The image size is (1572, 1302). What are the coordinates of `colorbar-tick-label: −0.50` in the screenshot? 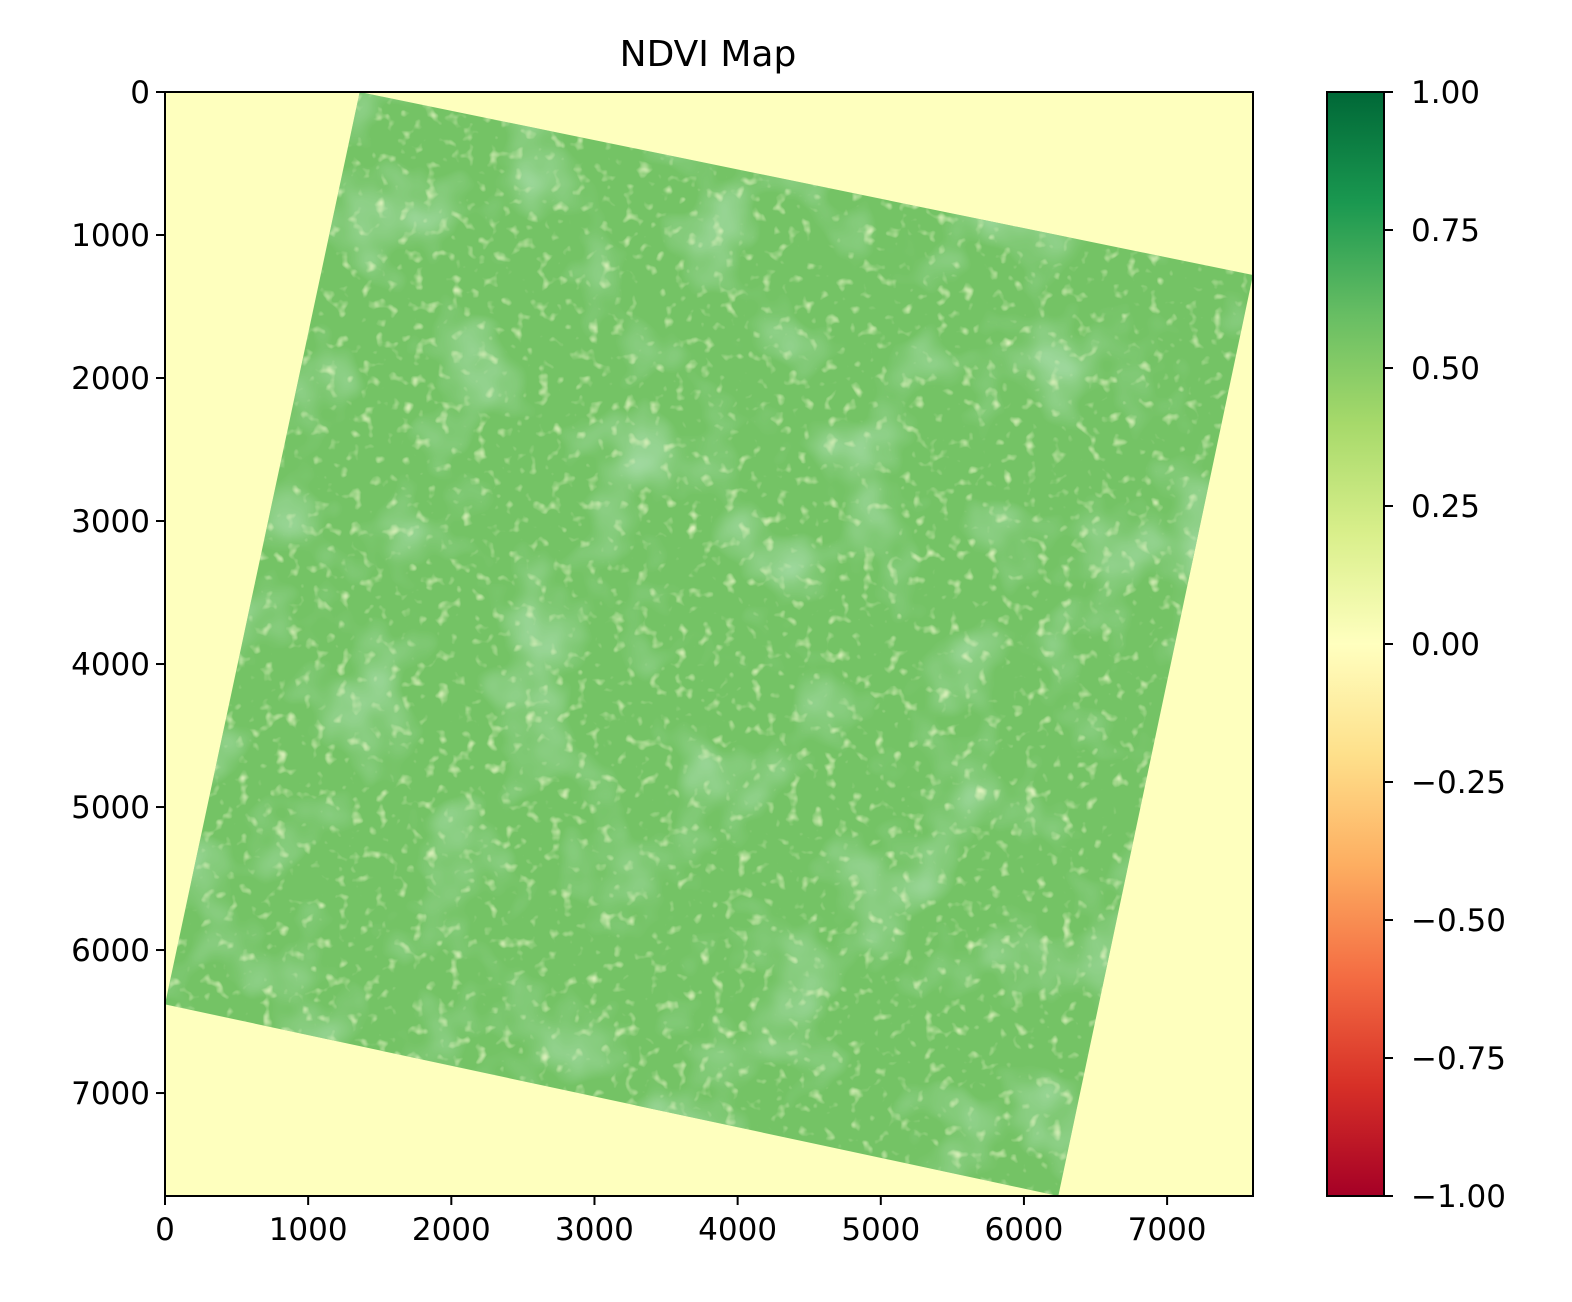 It's located at (1458, 921).